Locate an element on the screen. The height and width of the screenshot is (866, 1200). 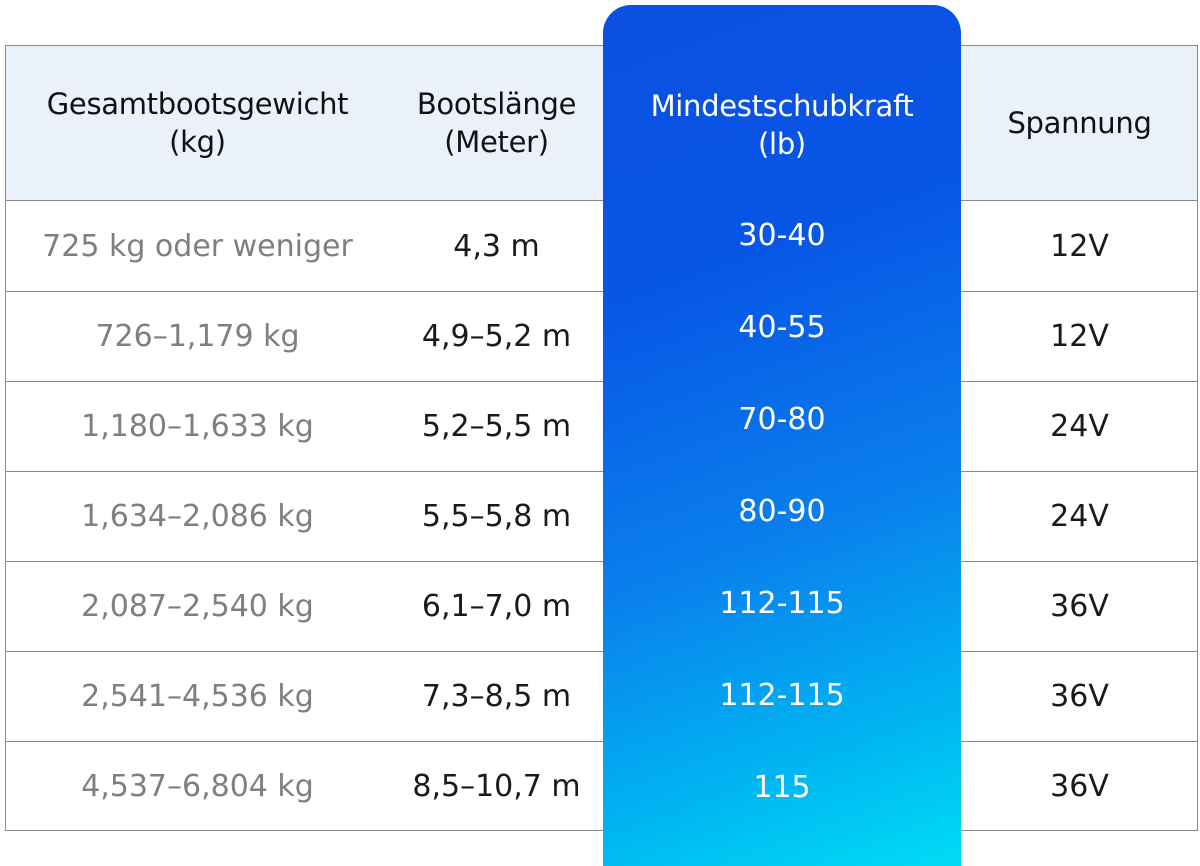
header-thrust-line2: (lb) is located at coordinates (782, 144).